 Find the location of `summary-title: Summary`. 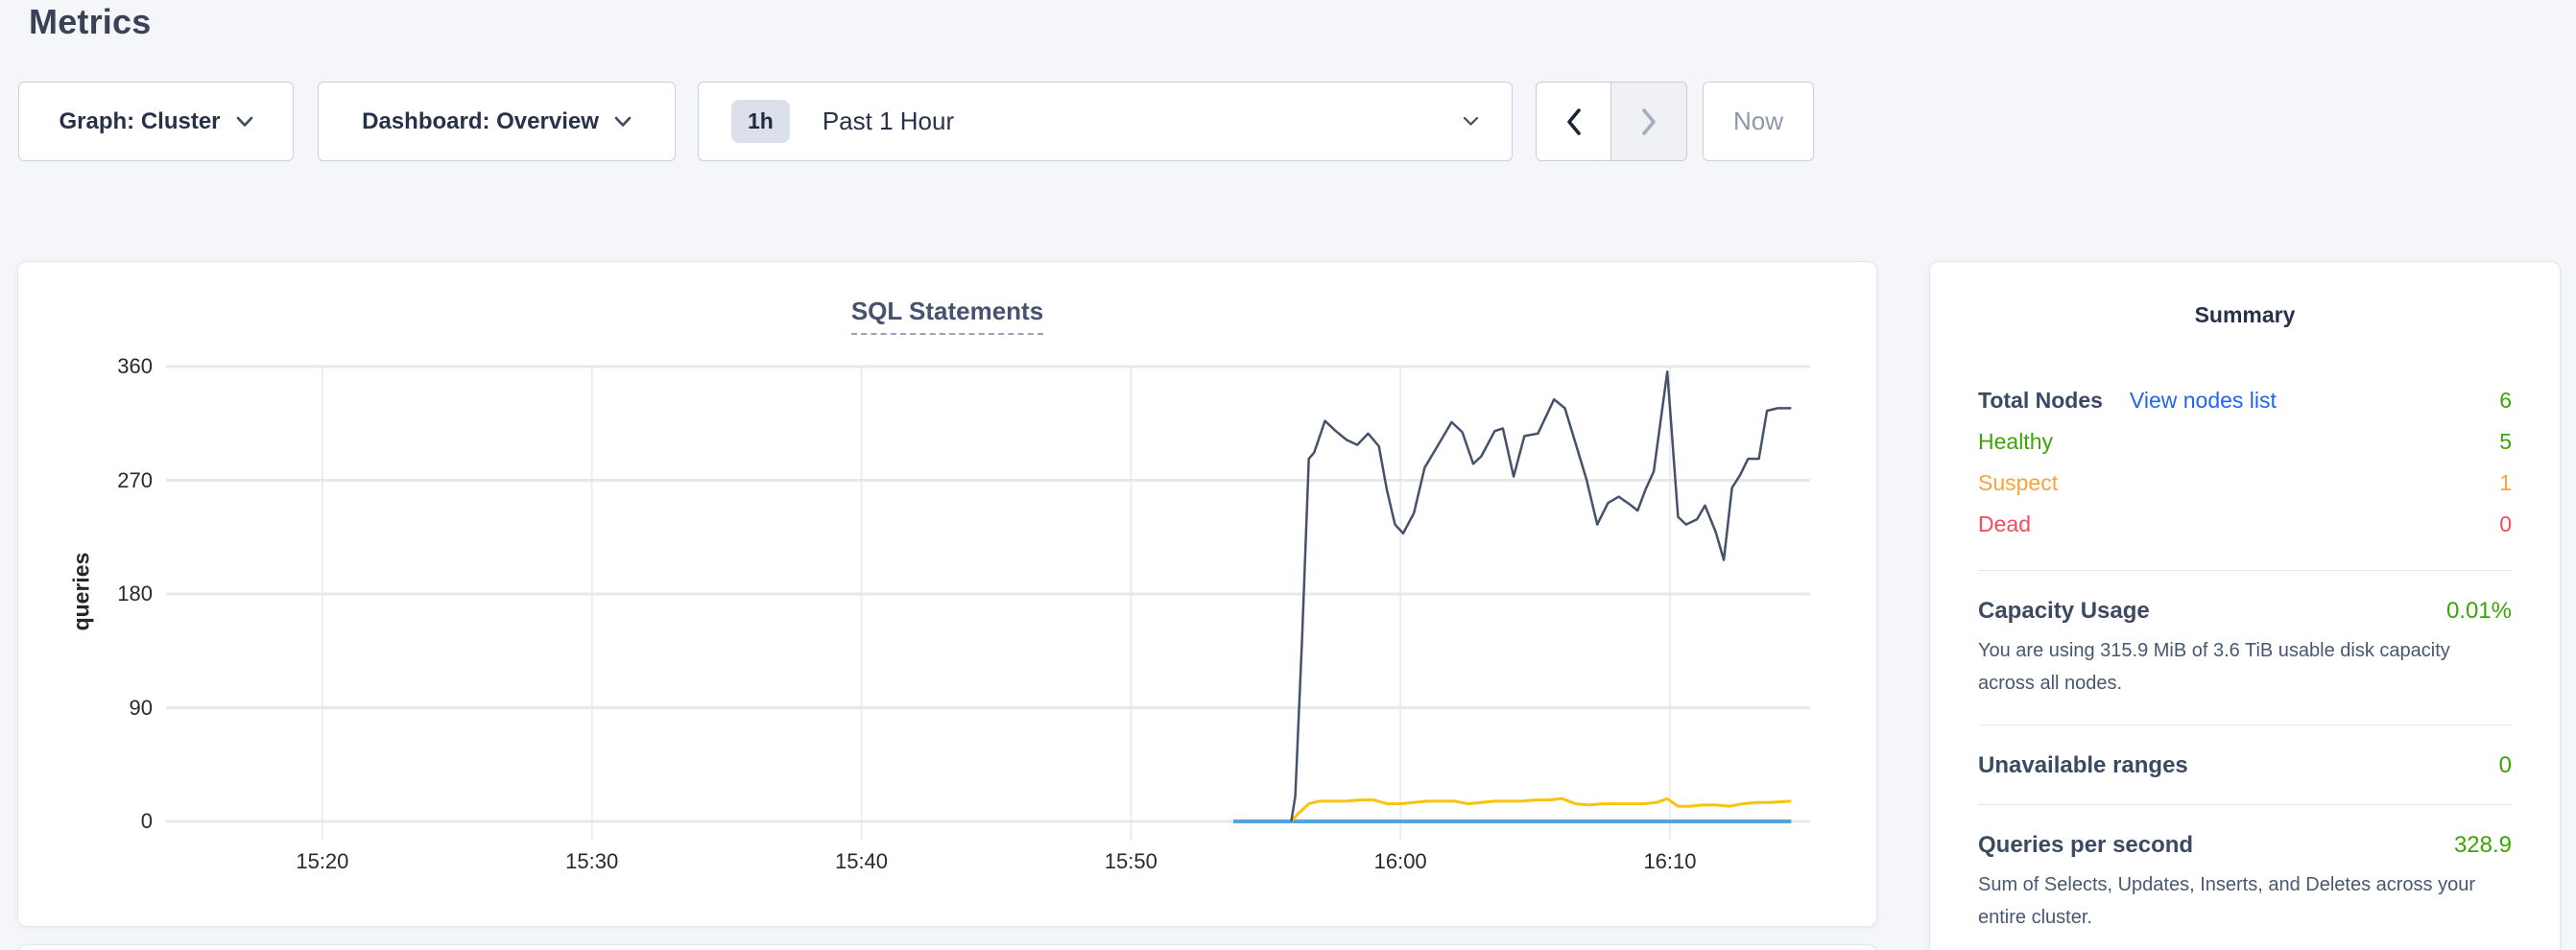

summary-title: Summary is located at coordinates (2245, 314).